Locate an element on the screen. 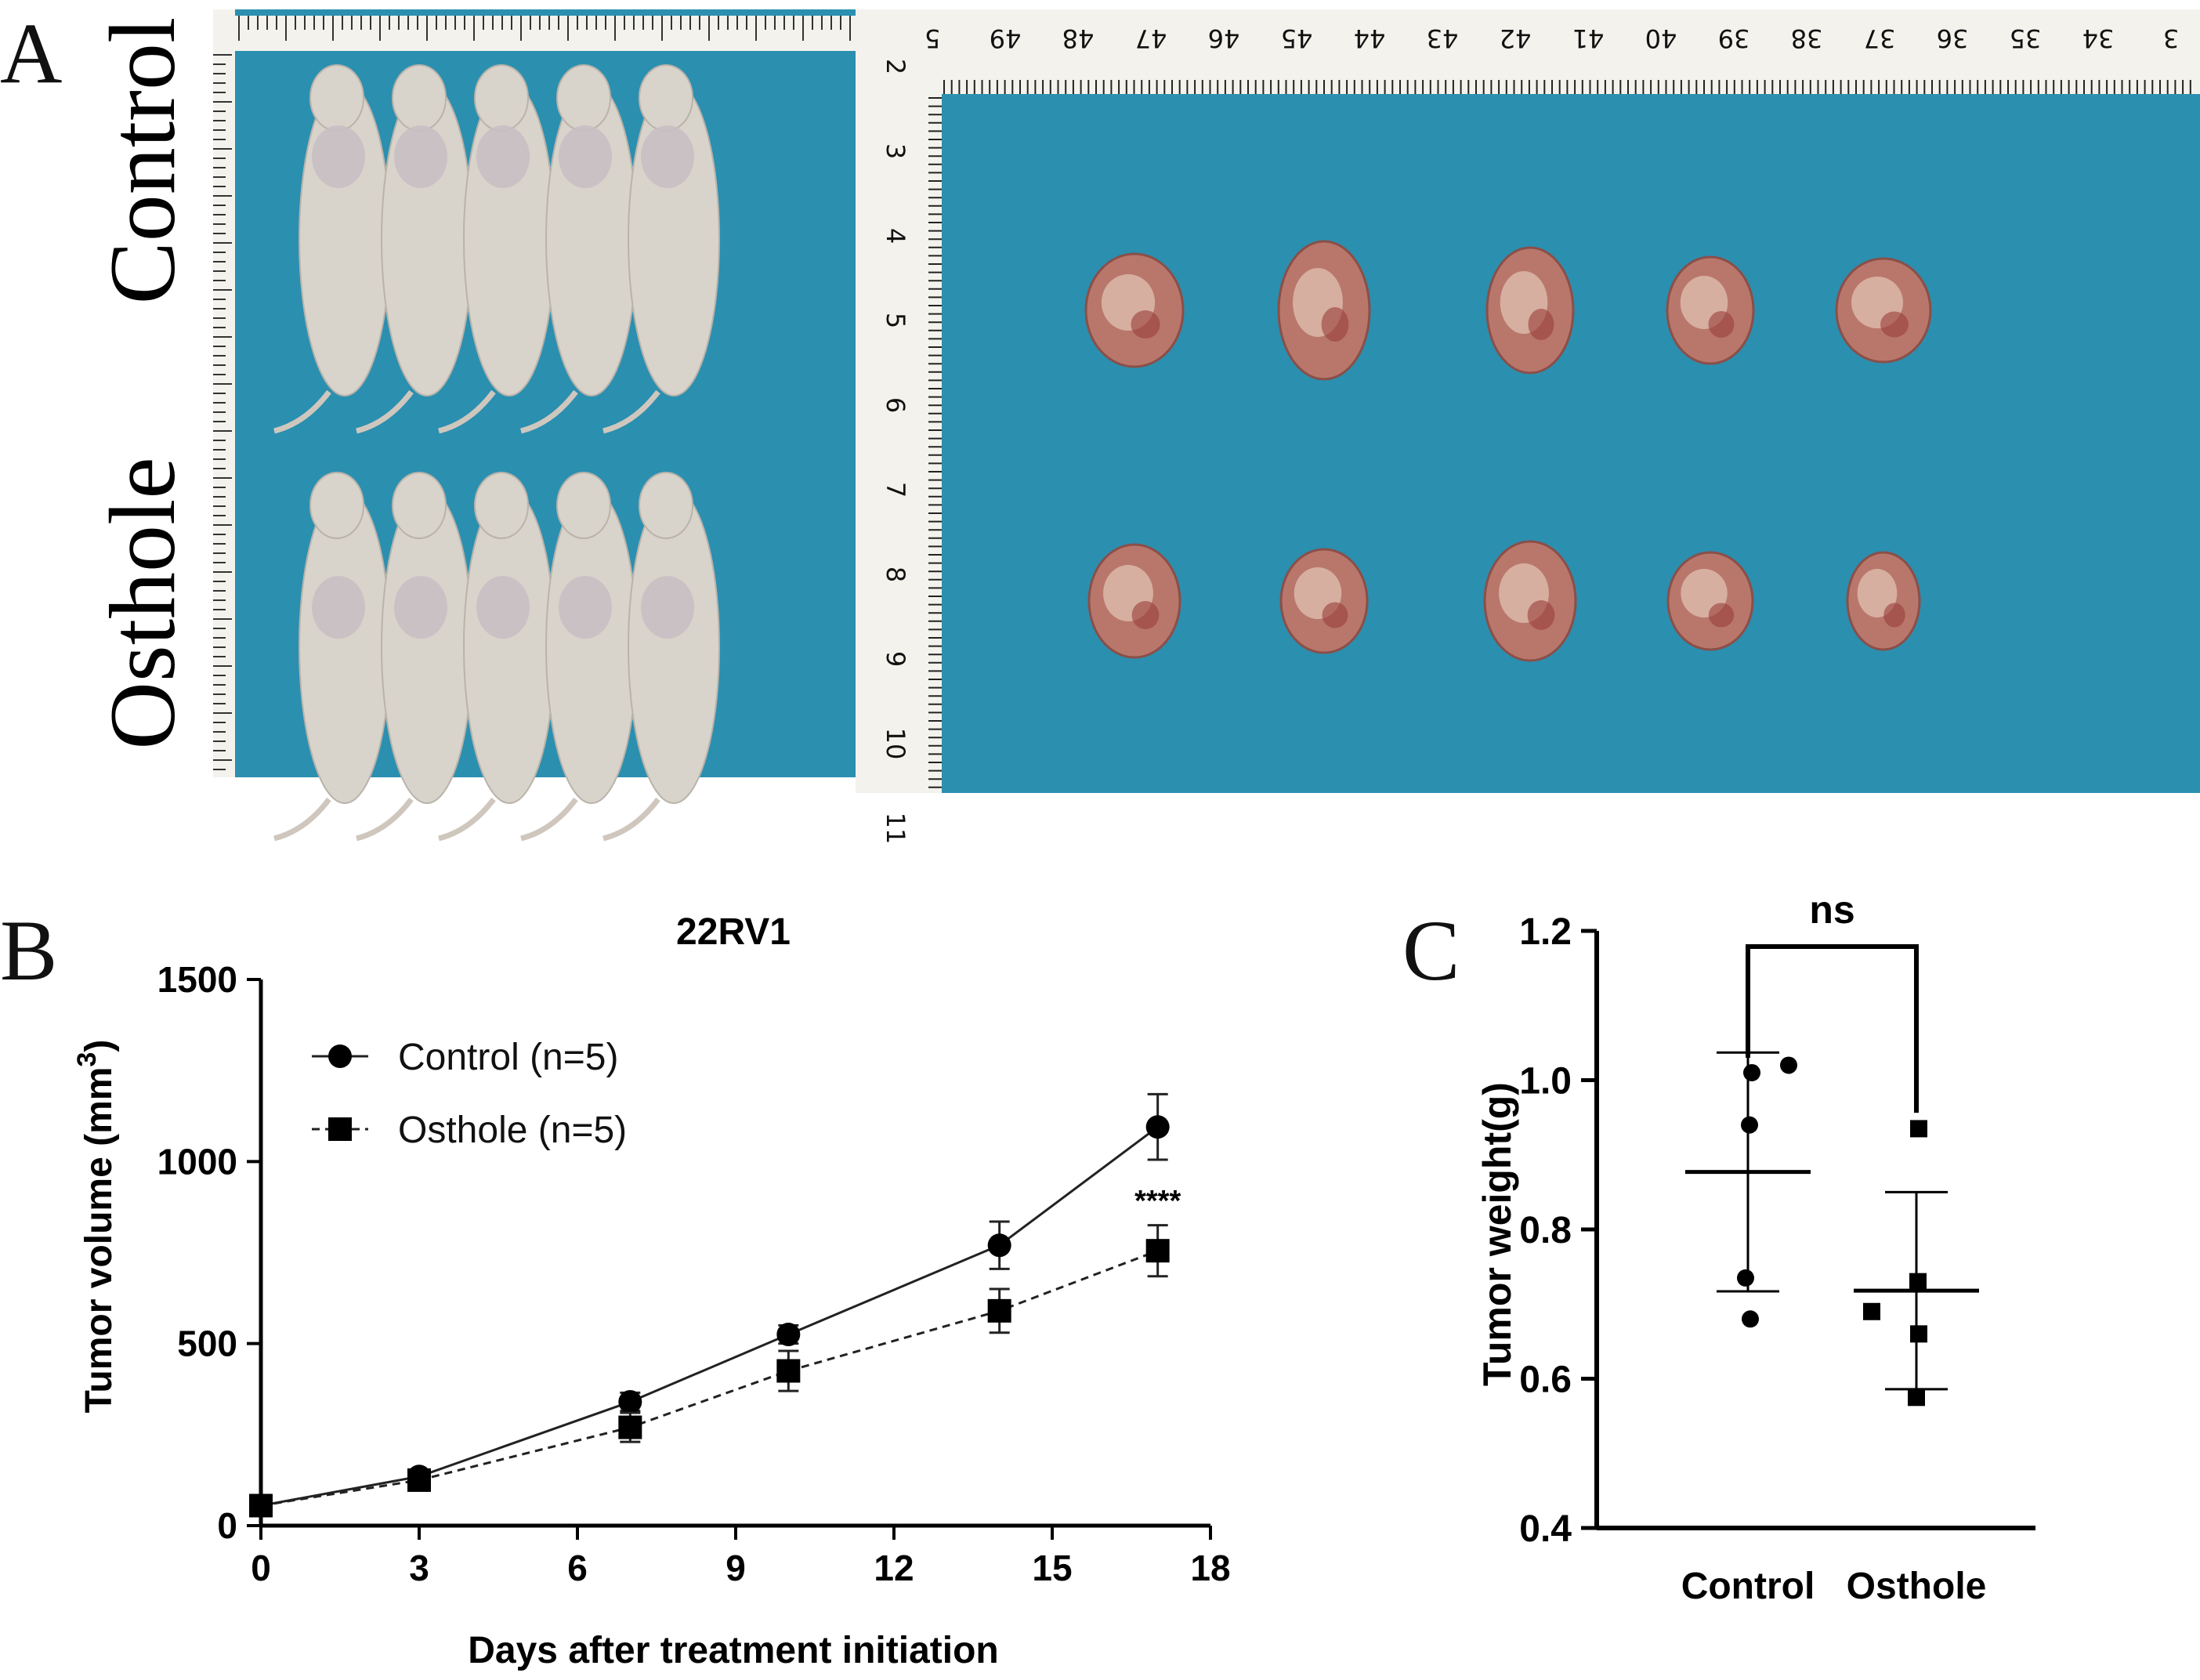 Image resolution: width=2200 pixels, height=1680 pixels. photo-mice is located at coordinates (534, 425).